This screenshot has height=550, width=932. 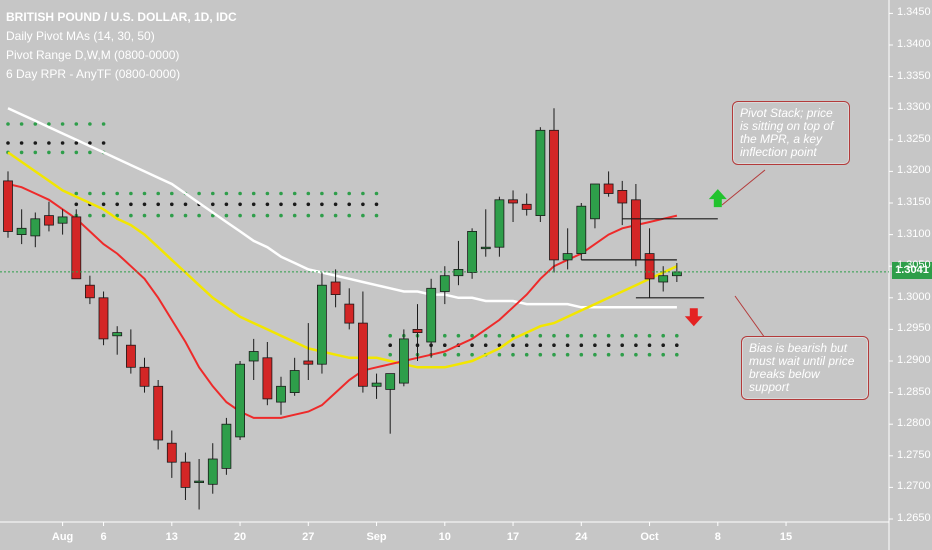 I want to click on symbol-title: BRITISH POUND / U.S. DOLLAR, 1D, IDC, so click(x=121, y=17).